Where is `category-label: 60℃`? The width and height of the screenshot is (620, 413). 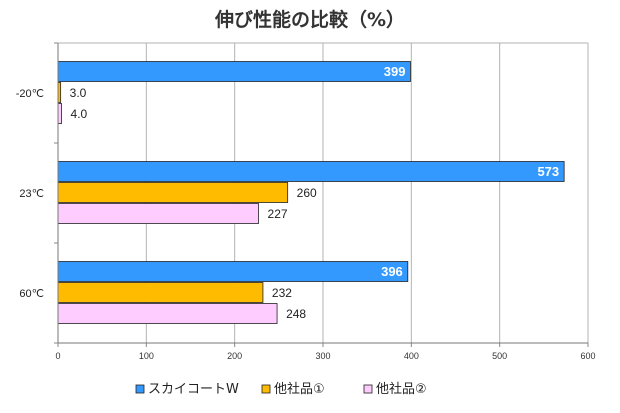
category-label: 60℃ is located at coordinates (31, 294).